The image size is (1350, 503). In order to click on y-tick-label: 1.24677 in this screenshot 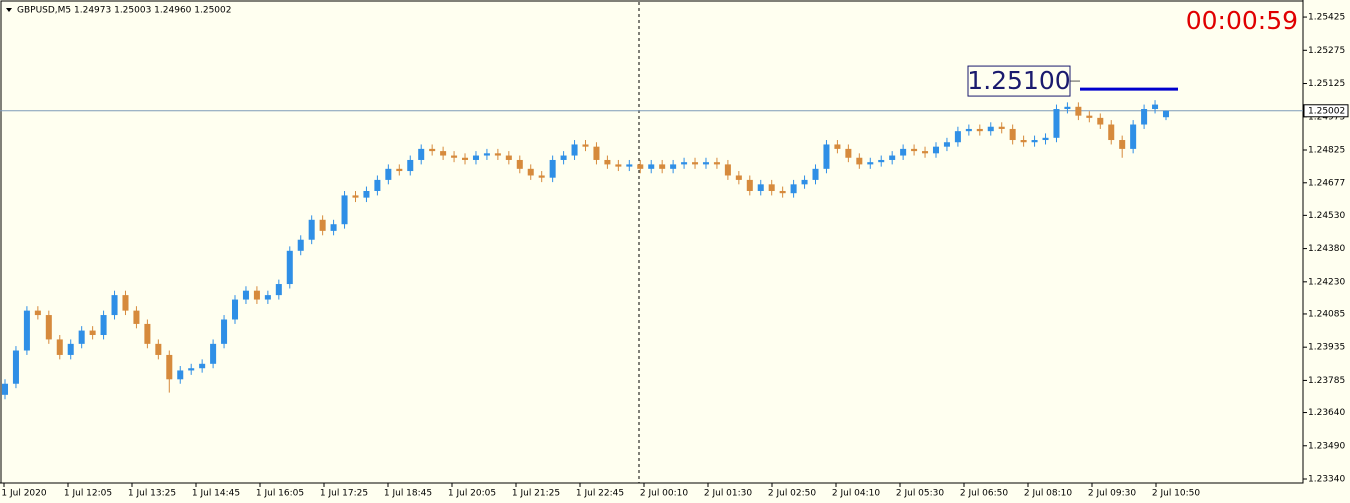, I will do `click(1326, 183)`.